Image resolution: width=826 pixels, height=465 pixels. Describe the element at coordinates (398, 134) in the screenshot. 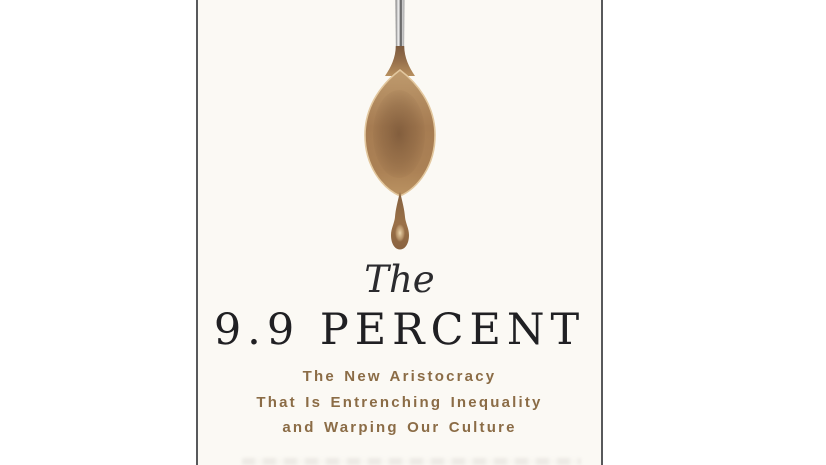

I see `spoon-bowl-shading` at that location.